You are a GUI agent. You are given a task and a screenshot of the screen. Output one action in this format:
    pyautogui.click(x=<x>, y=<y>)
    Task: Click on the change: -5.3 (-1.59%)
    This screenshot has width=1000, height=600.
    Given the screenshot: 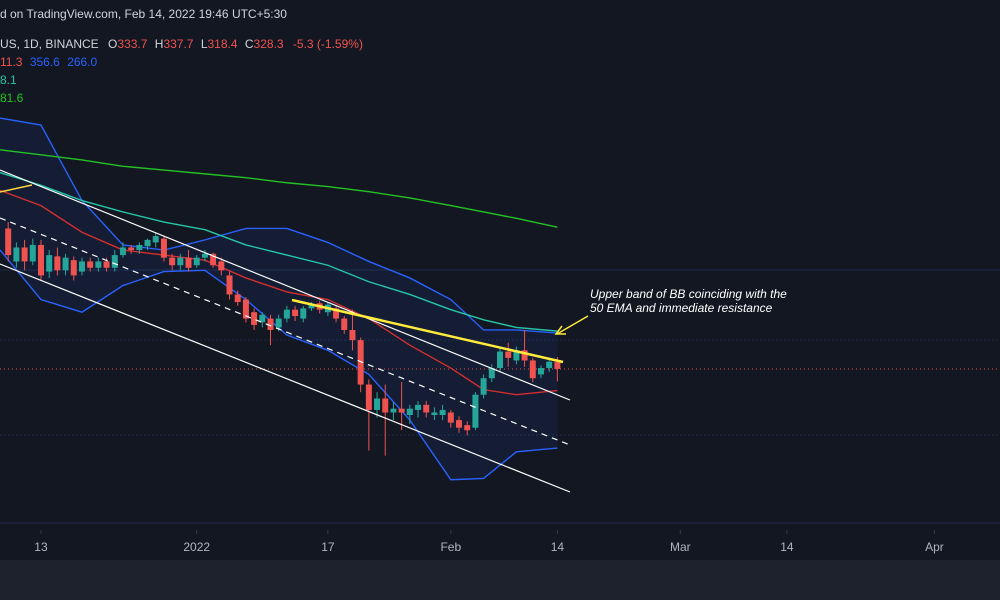 What is the action you would take?
    pyautogui.click(x=328, y=44)
    